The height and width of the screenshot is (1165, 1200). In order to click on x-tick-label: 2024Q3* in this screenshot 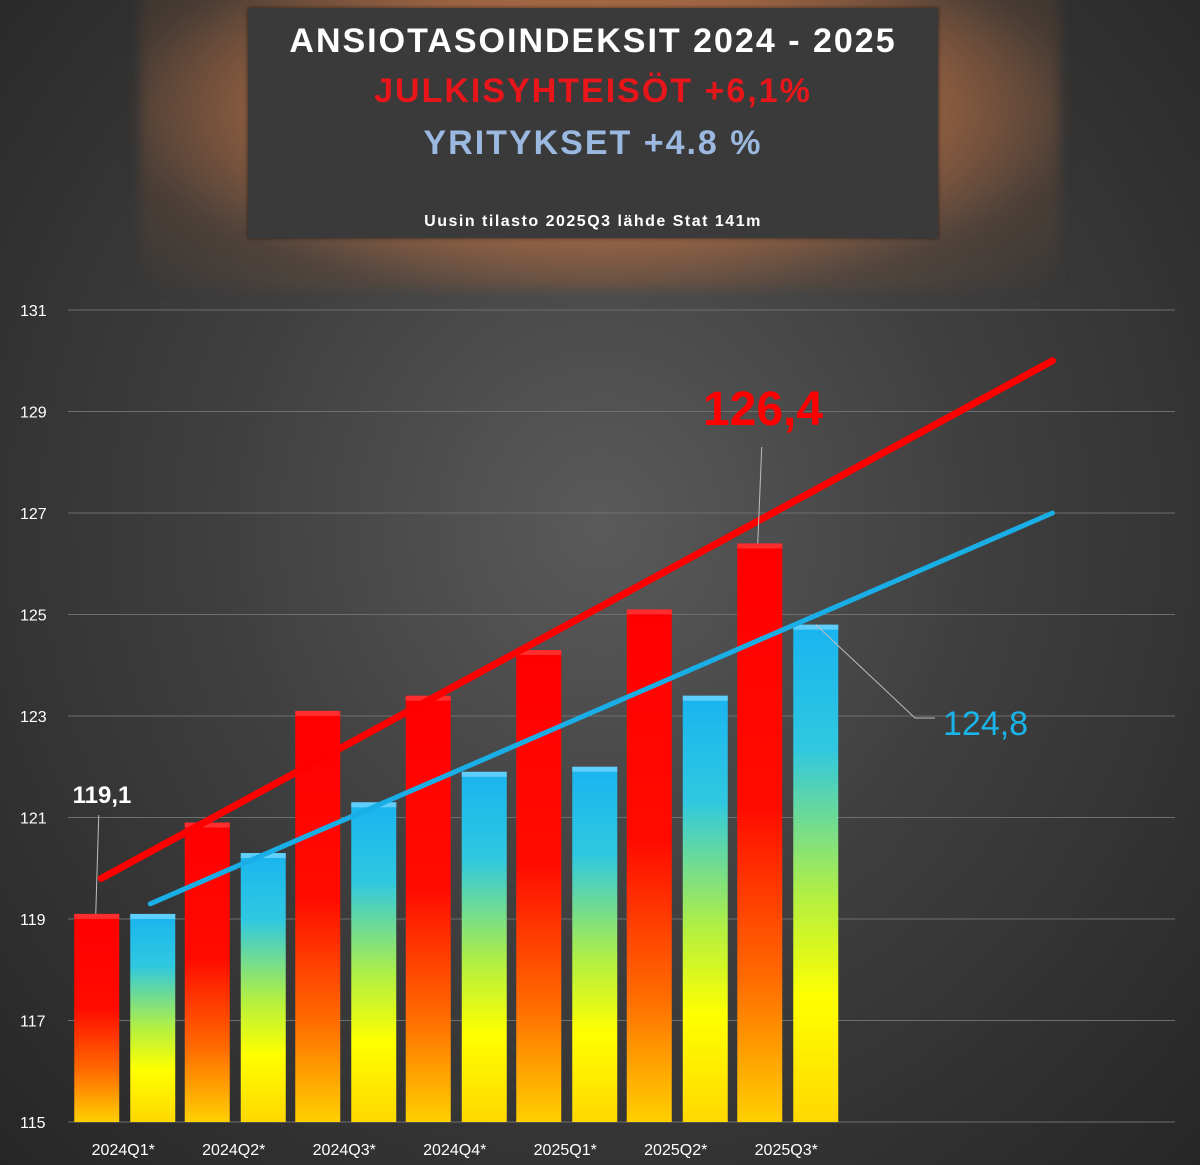, I will do `click(344, 1150)`.